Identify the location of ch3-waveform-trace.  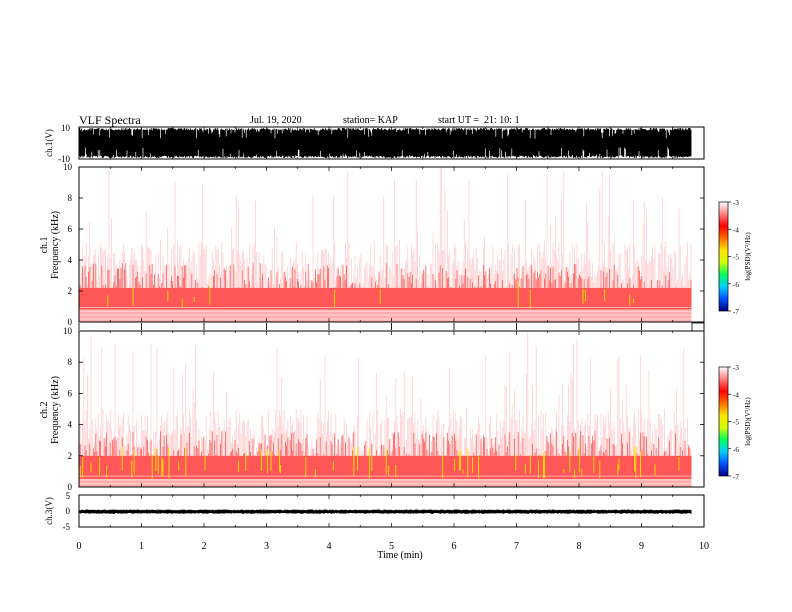
(385, 511).